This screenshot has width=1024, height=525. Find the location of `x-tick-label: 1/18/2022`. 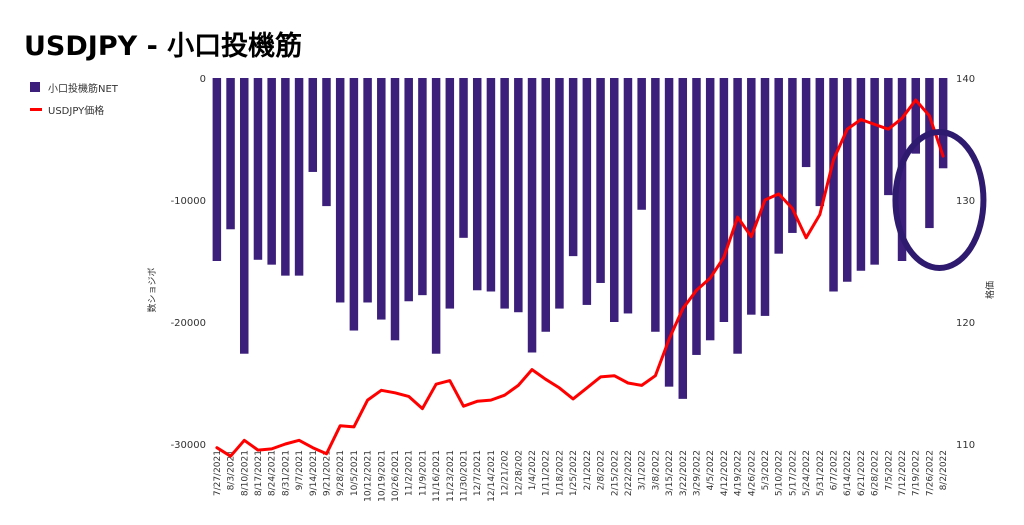

x-tick-label: 1/18/2022 is located at coordinates (560, 473).